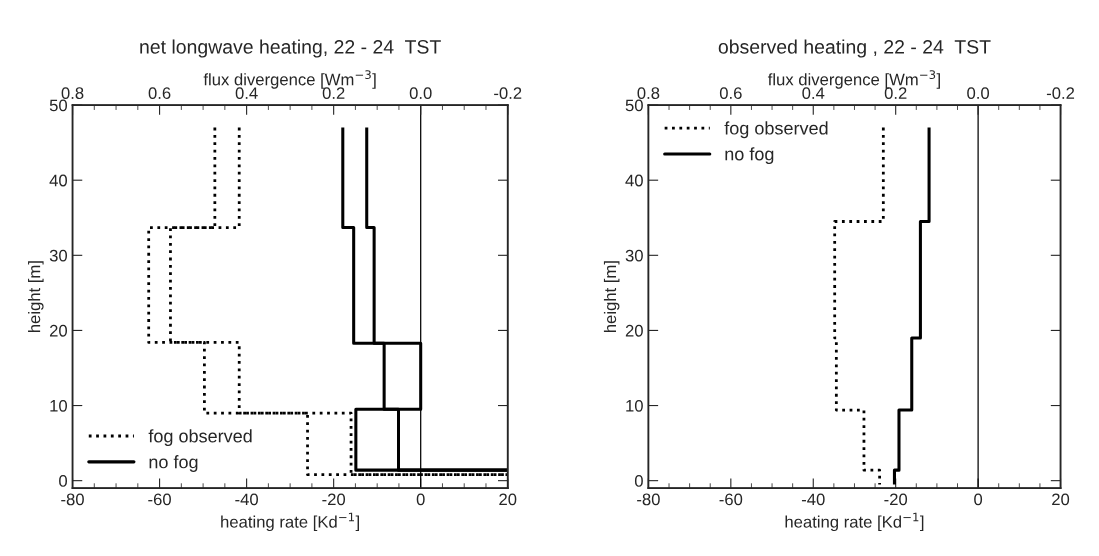  I want to click on chart-title: net longwave heating, 22 - 24 TST, so click(290, 48).